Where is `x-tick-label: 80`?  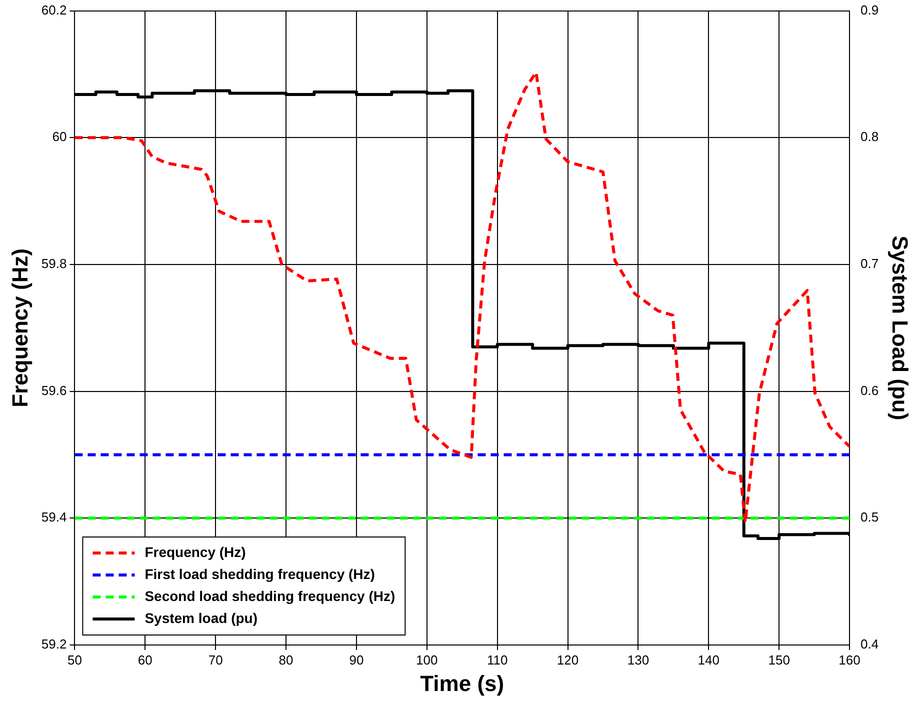
x-tick-label: 80 is located at coordinates (286, 660).